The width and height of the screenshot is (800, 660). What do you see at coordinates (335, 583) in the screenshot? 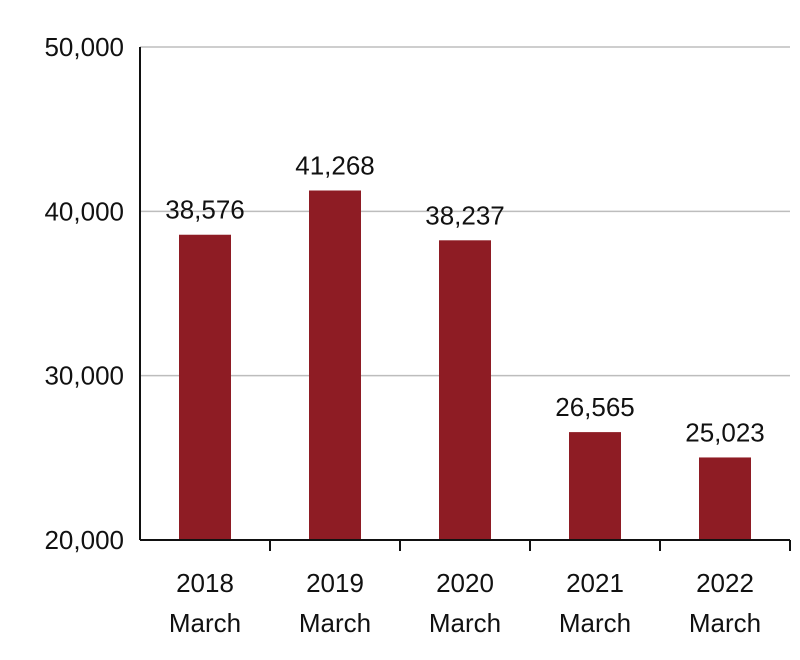
I see `x-tick-label: 2019` at bounding box center [335, 583].